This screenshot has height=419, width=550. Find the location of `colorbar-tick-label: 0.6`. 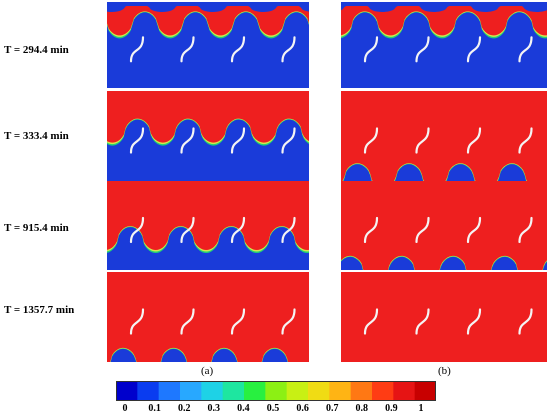

colorbar-tick-label: 0.6 is located at coordinates (302, 408).